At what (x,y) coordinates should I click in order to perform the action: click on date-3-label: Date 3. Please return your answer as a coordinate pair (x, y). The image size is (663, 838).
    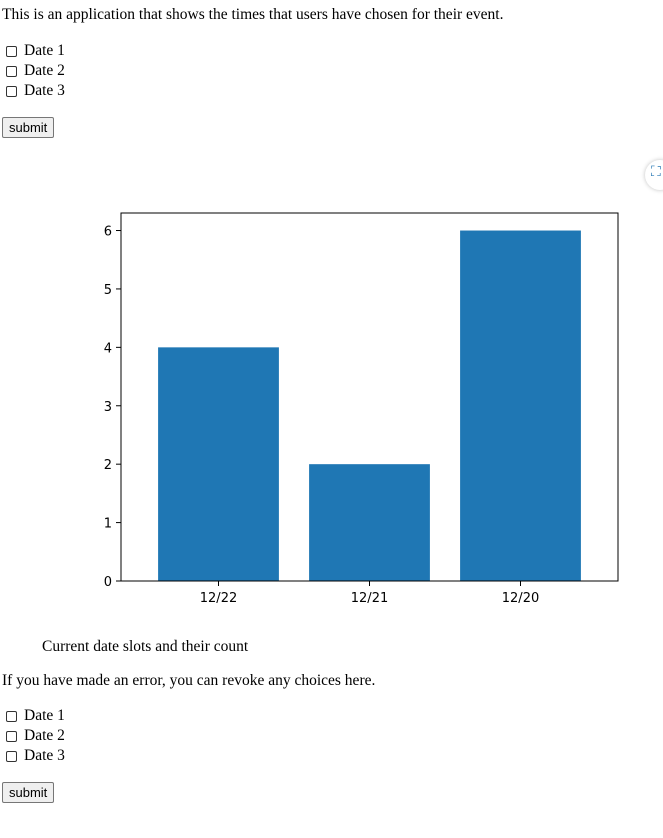
    Looking at the image, I should click on (44, 90).